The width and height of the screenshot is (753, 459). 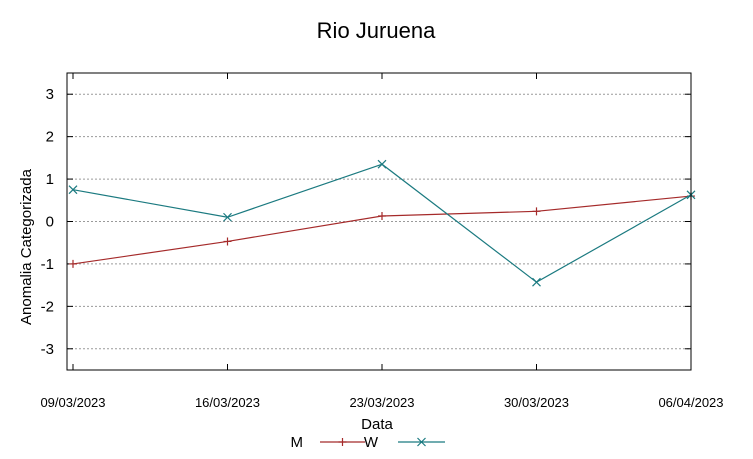 What do you see at coordinates (227, 402) in the screenshot?
I see `x-tick-label: 16/03/2023` at bounding box center [227, 402].